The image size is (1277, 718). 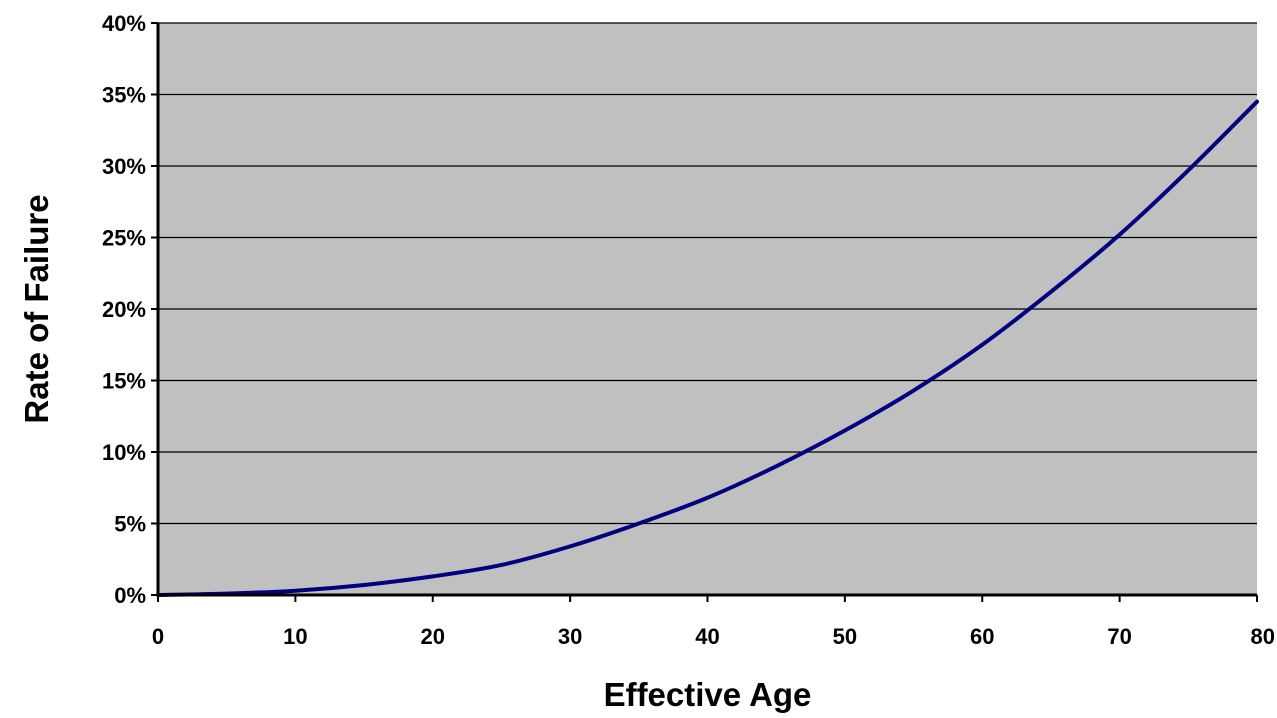 I want to click on x-tick-label: 30, so click(x=570, y=636).